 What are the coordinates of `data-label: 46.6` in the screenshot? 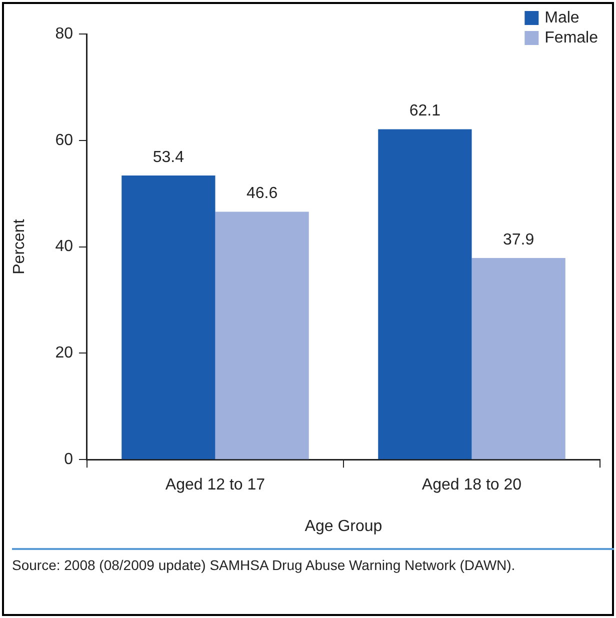 It's located at (262, 193).